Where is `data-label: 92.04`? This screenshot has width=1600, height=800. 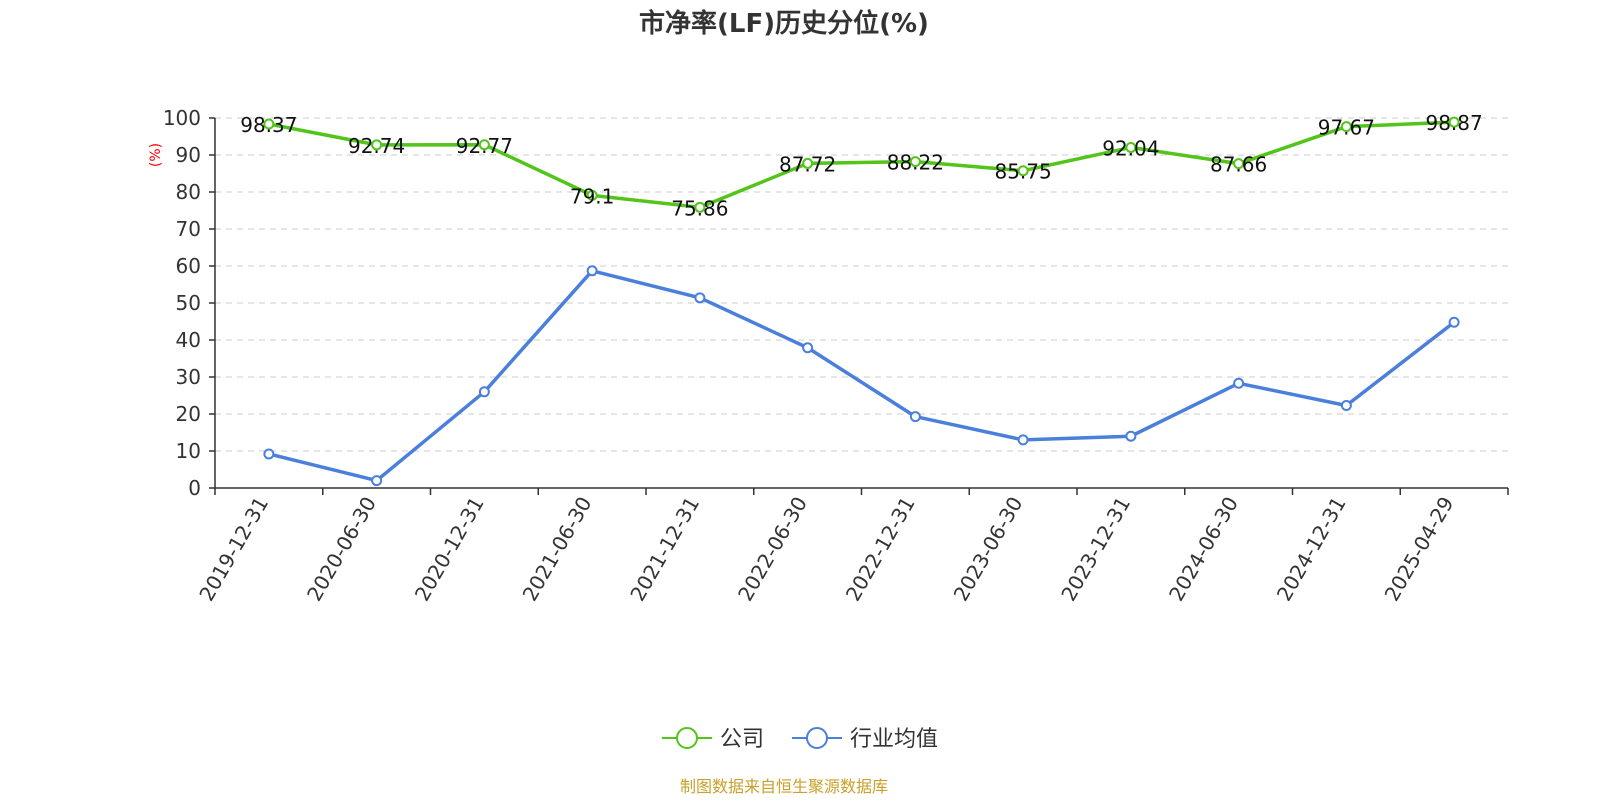 data-label: 92.04 is located at coordinates (1130, 148).